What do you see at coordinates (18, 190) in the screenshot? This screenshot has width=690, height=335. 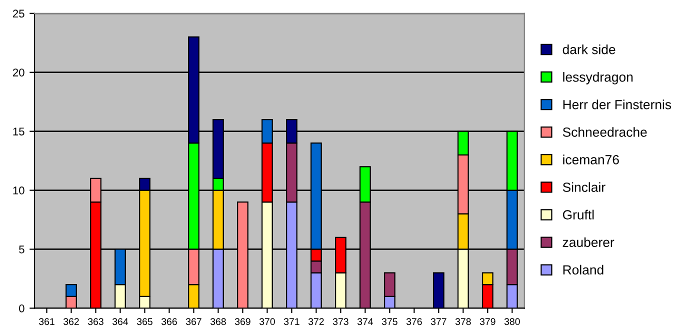 I see `y-tick-label: 10` at bounding box center [18, 190].